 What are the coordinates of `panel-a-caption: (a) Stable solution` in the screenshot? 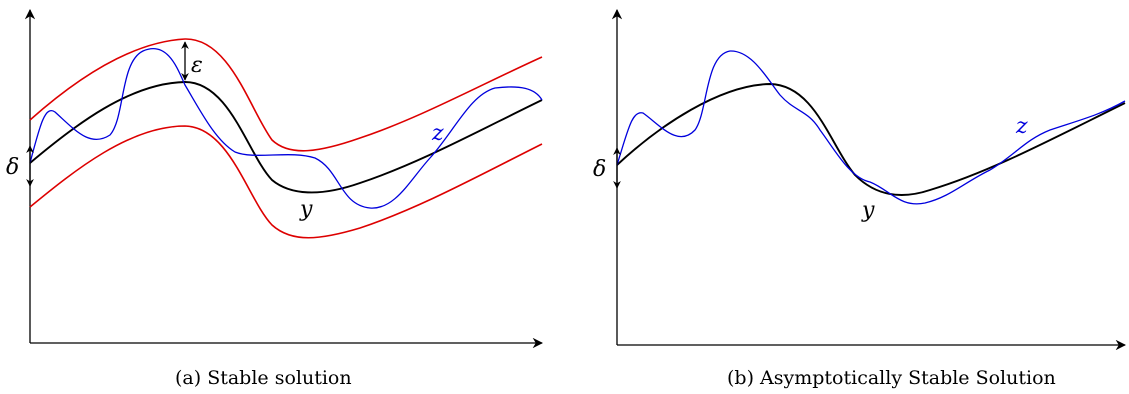 It's located at (263, 378).